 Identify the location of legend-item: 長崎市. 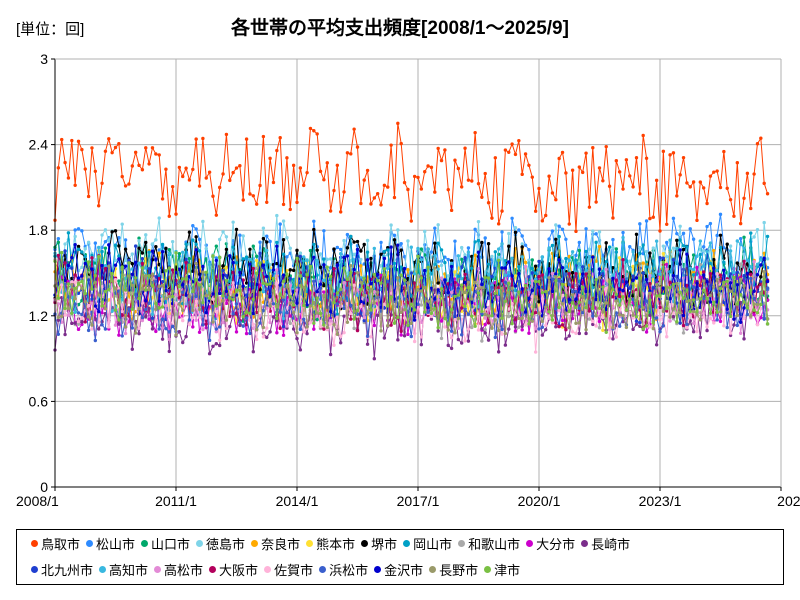
(605, 543).